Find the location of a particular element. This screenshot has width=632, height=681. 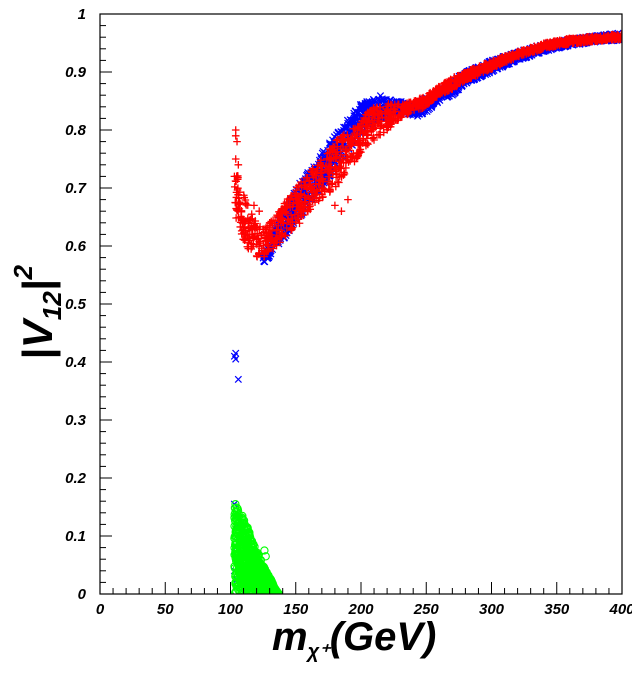

y-tick-label: 0.1 is located at coordinates (75, 536).